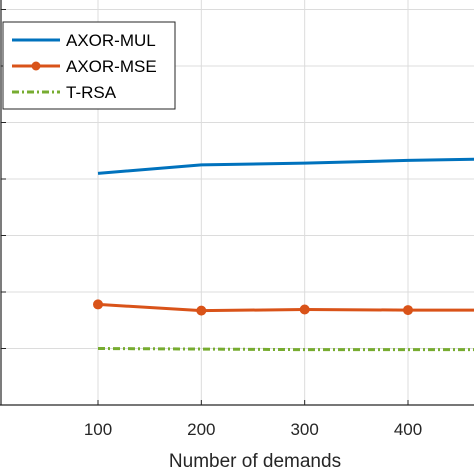 The height and width of the screenshot is (474, 474). I want to click on series-line-axor-mul, so click(285, 166).